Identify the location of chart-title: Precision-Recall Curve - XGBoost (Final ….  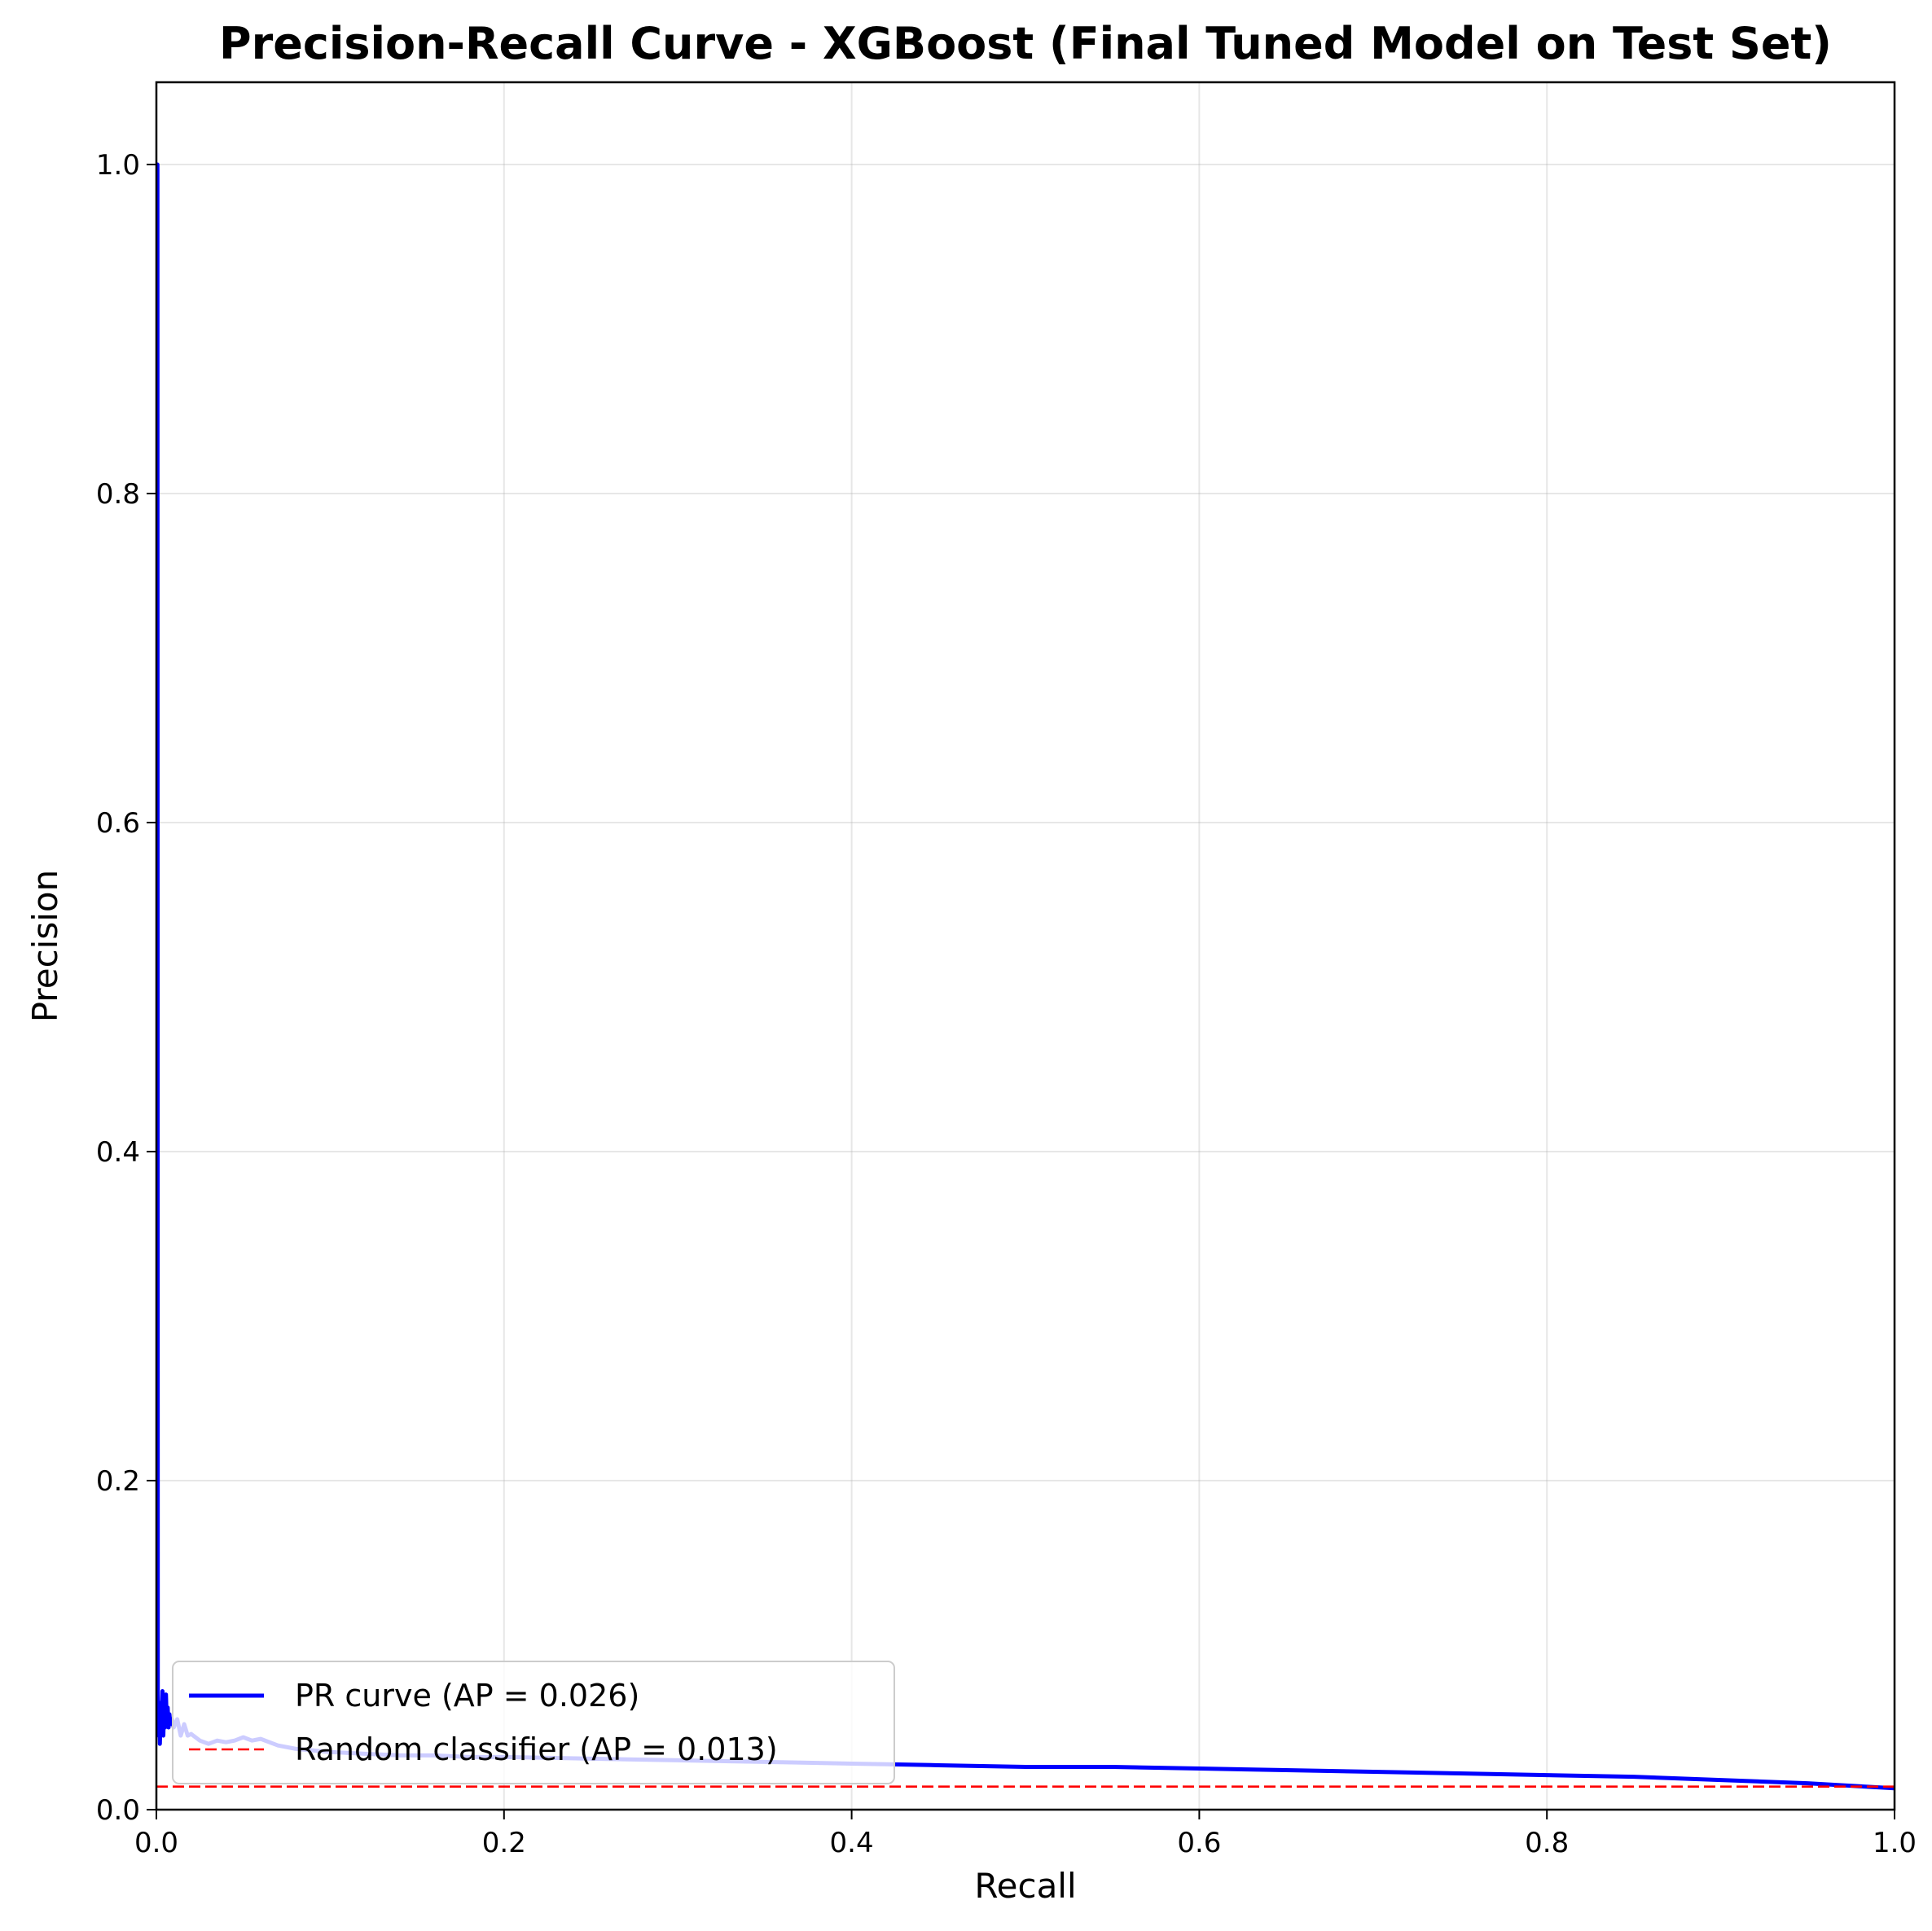
(1025, 43).